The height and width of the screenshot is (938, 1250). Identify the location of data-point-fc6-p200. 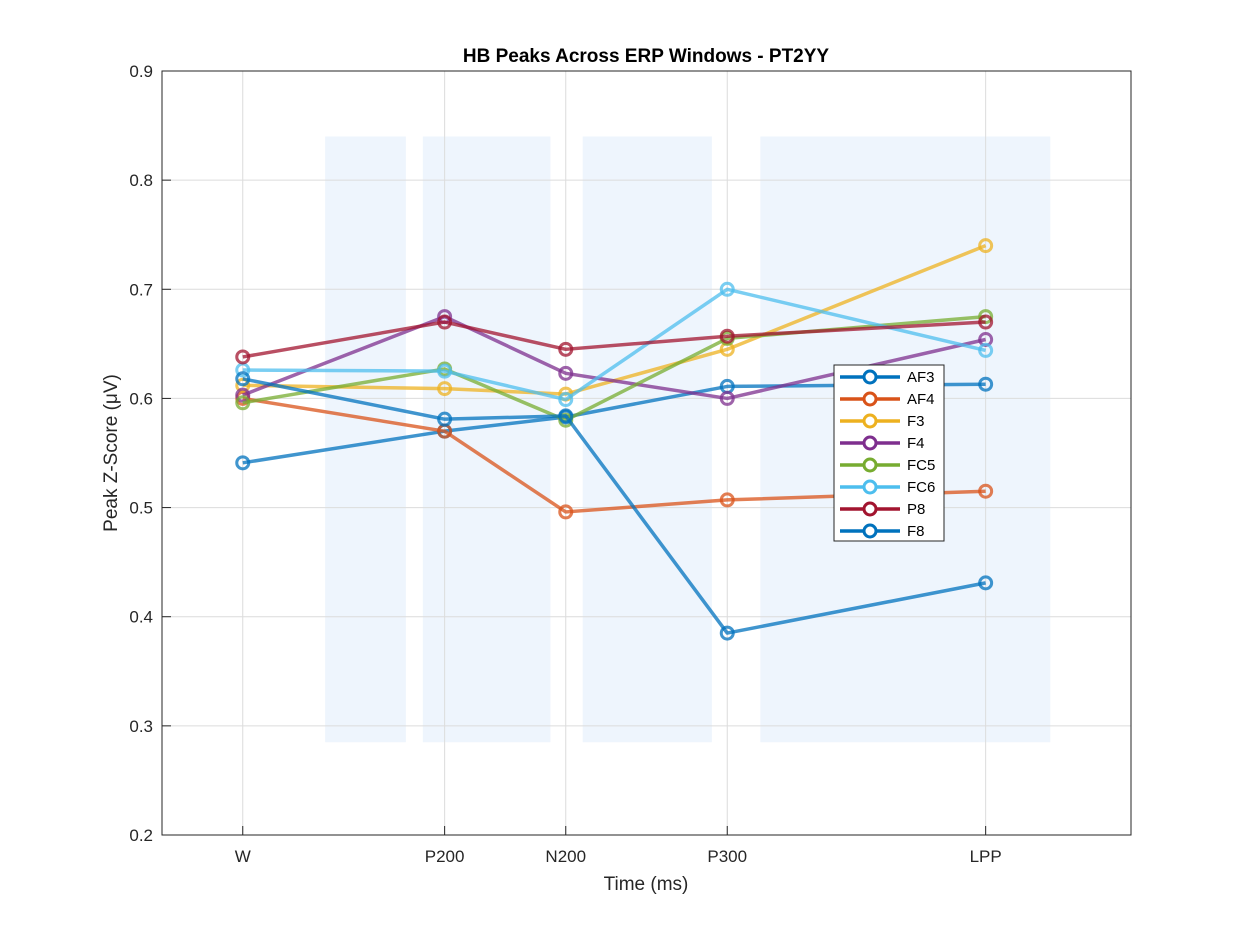
(445, 371).